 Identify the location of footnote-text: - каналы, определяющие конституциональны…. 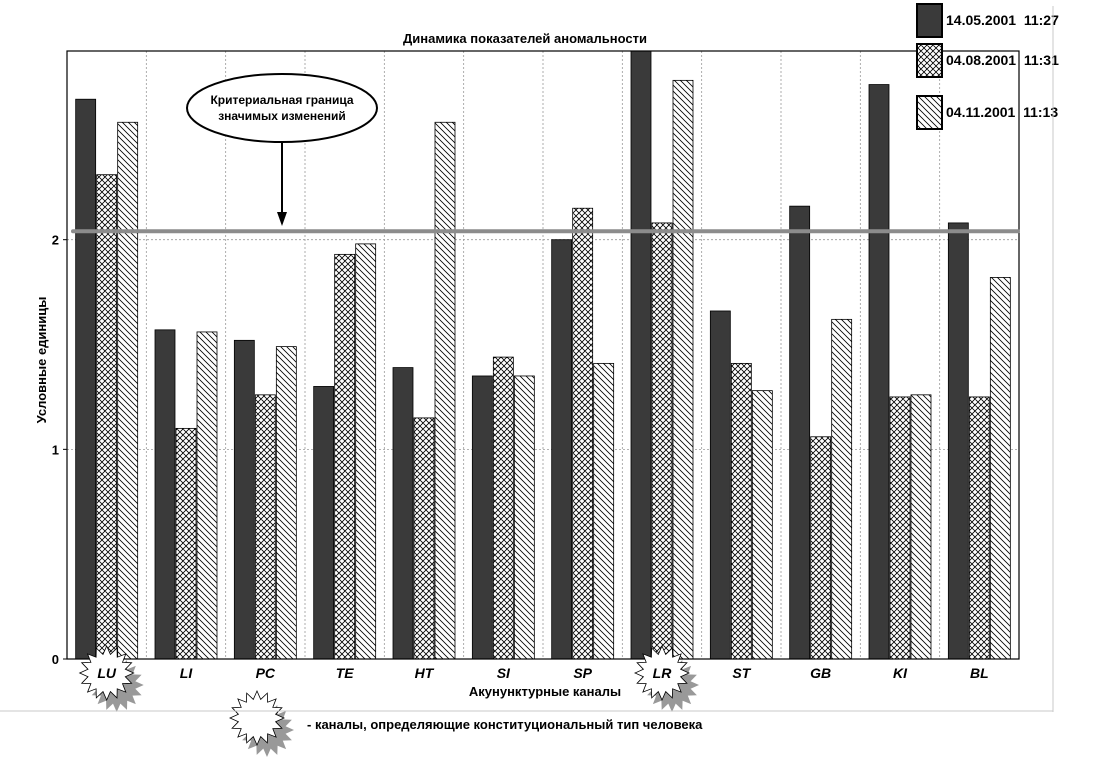
(505, 724).